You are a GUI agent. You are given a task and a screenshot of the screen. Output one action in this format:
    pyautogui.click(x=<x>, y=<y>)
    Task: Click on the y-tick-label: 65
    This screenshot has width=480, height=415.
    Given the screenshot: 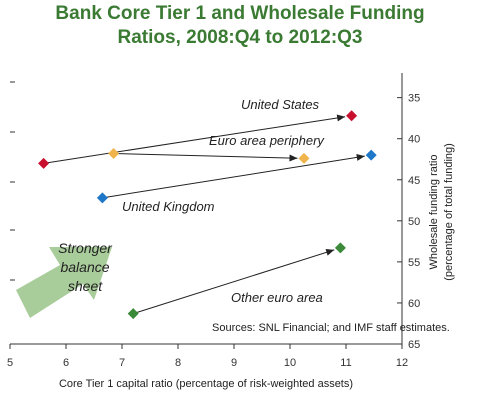 What is the action you would take?
    pyautogui.click(x=414, y=345)
    